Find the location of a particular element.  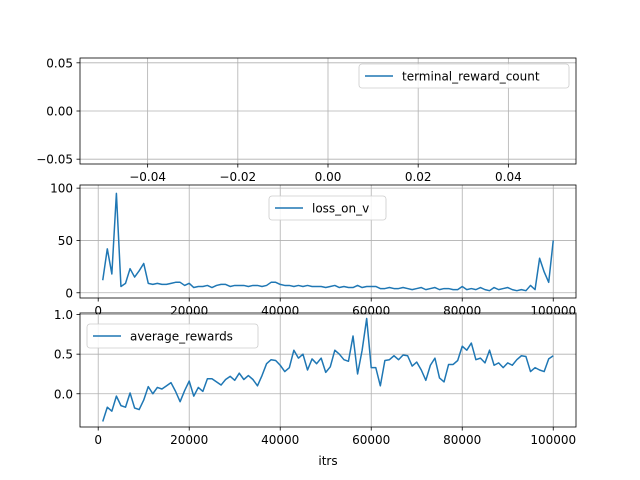

x-tick-label: −0.04 is located at coordinates (147, 177).